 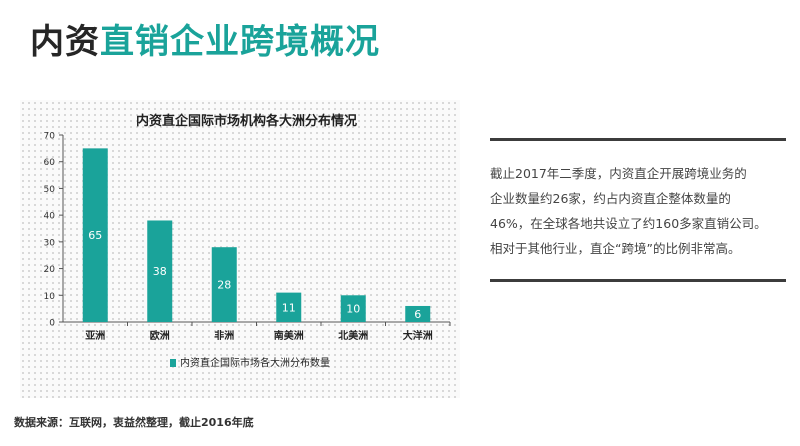 I want to click on x-tick-label: 北美洲, so click(x=353, y=335).